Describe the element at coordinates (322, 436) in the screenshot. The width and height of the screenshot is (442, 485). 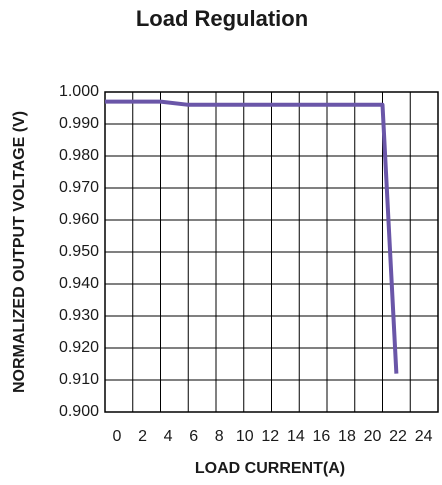
I see `x-tick-label: 16` at that location.